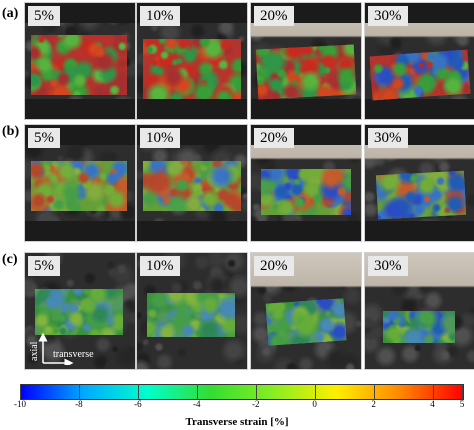  I want to click on row-label-b: (b), so click(11, 131).